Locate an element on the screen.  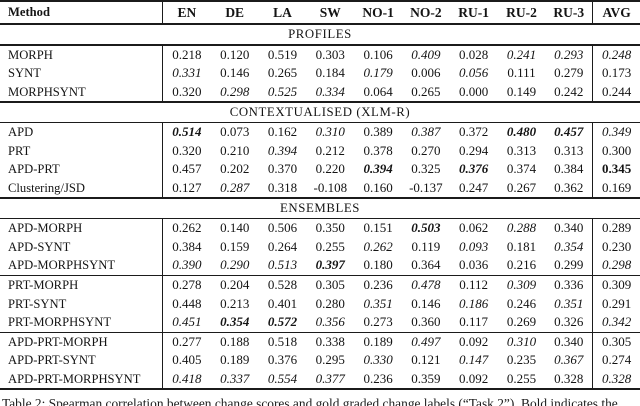
score-cell: -0.137 is located at coordinates (426, 187).